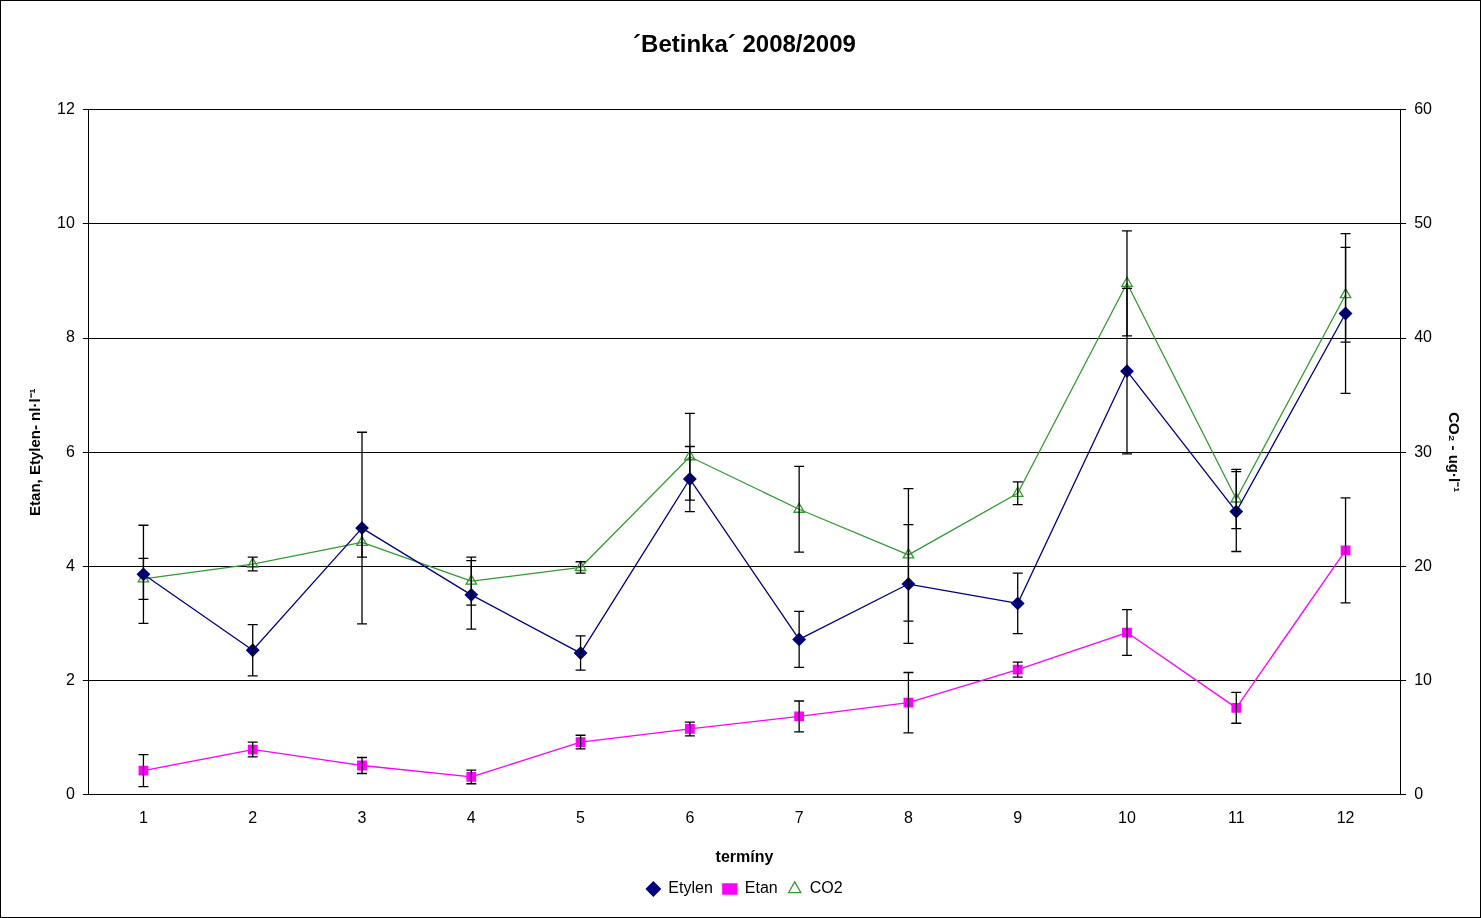 The height and width of the screenshot is (918, 1481). I want to click on x-tick-label: 11, so click(1236, 817).